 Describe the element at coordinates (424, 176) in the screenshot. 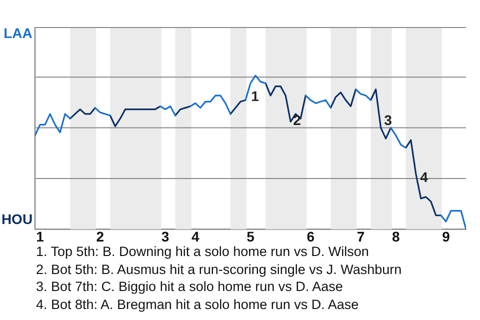

I see `annotation: 4` at that location.